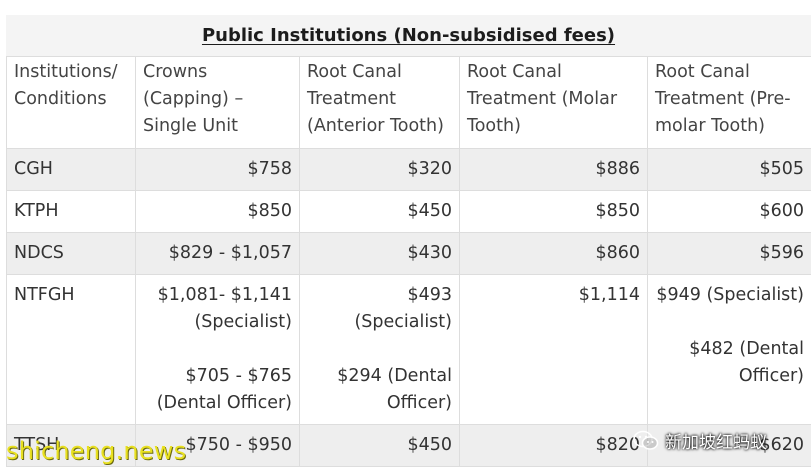  What do you see at coordinates (729, 211) in the screenshot?
I see `premolar-cell: $600` at bounding box center [729, 211].